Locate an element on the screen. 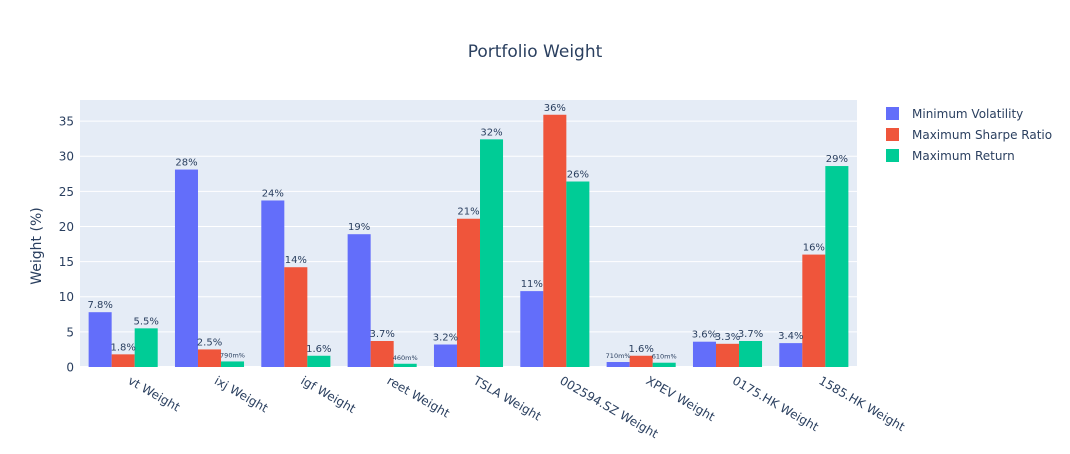 Image resolution: width=1070 pixels, height=454 pixels. bar-value-label: 24% is located at coordinates (273, 193).